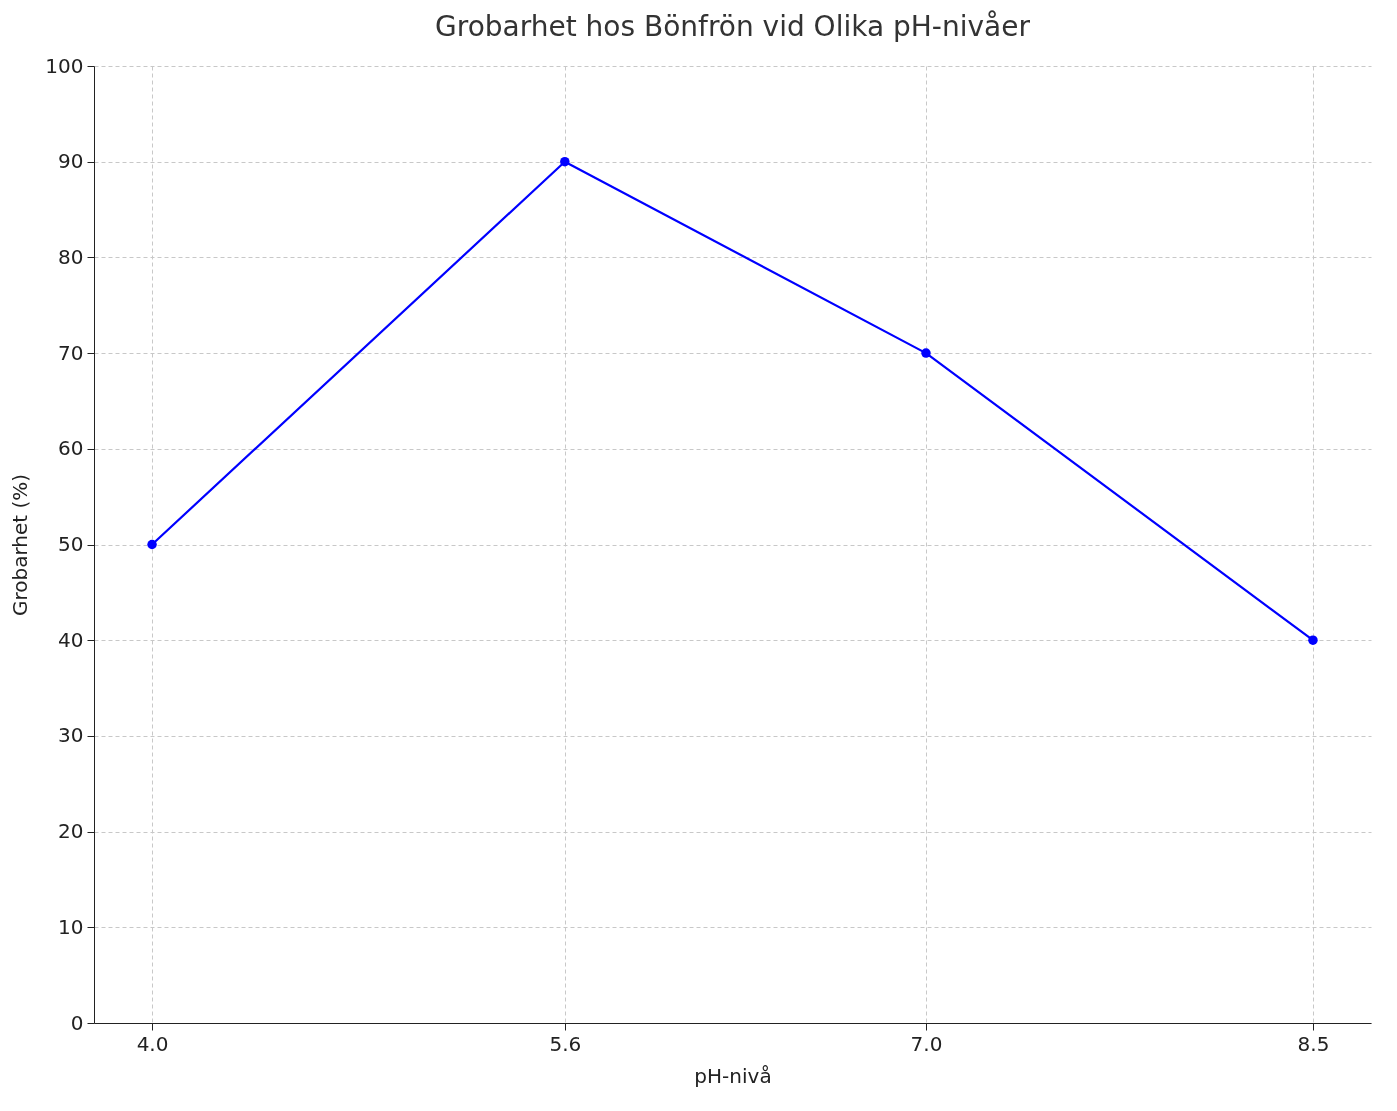 The width and height of the screenshot is (1397, 1111). I want to click on y-tick-label: 30, so click(71, 735).